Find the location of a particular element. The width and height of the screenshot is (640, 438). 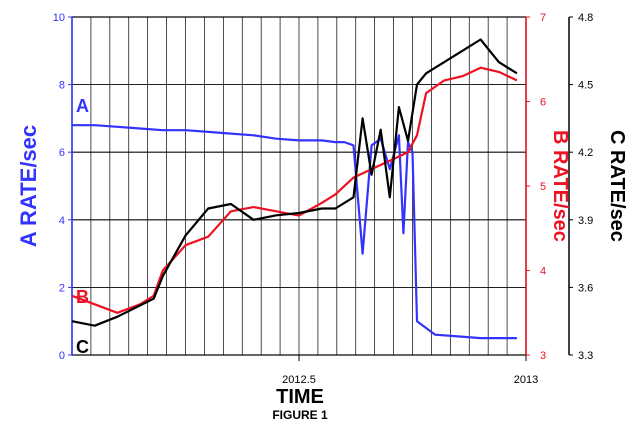

c-axis-tick-label: 4.8 is located at coordinates (585, 18).